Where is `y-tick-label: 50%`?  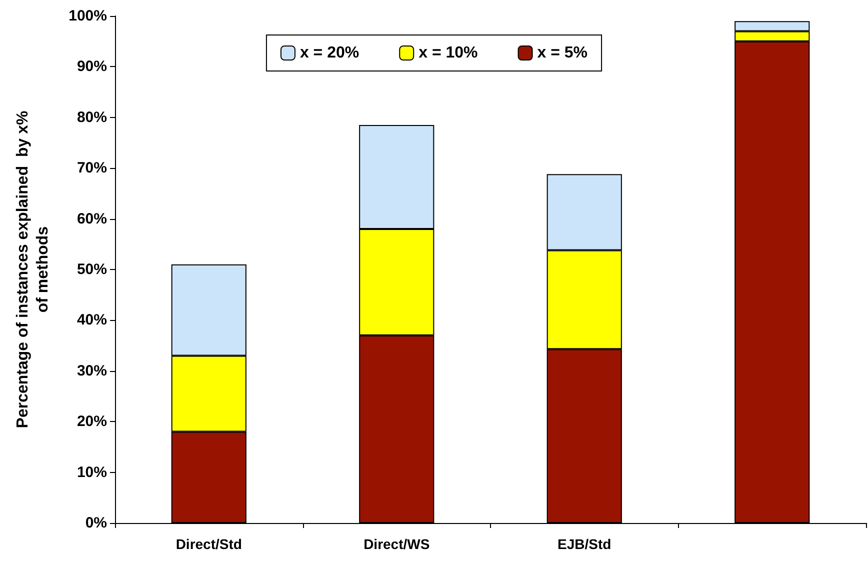
y-tick-label: 50% is located at coordinates (91, 269).